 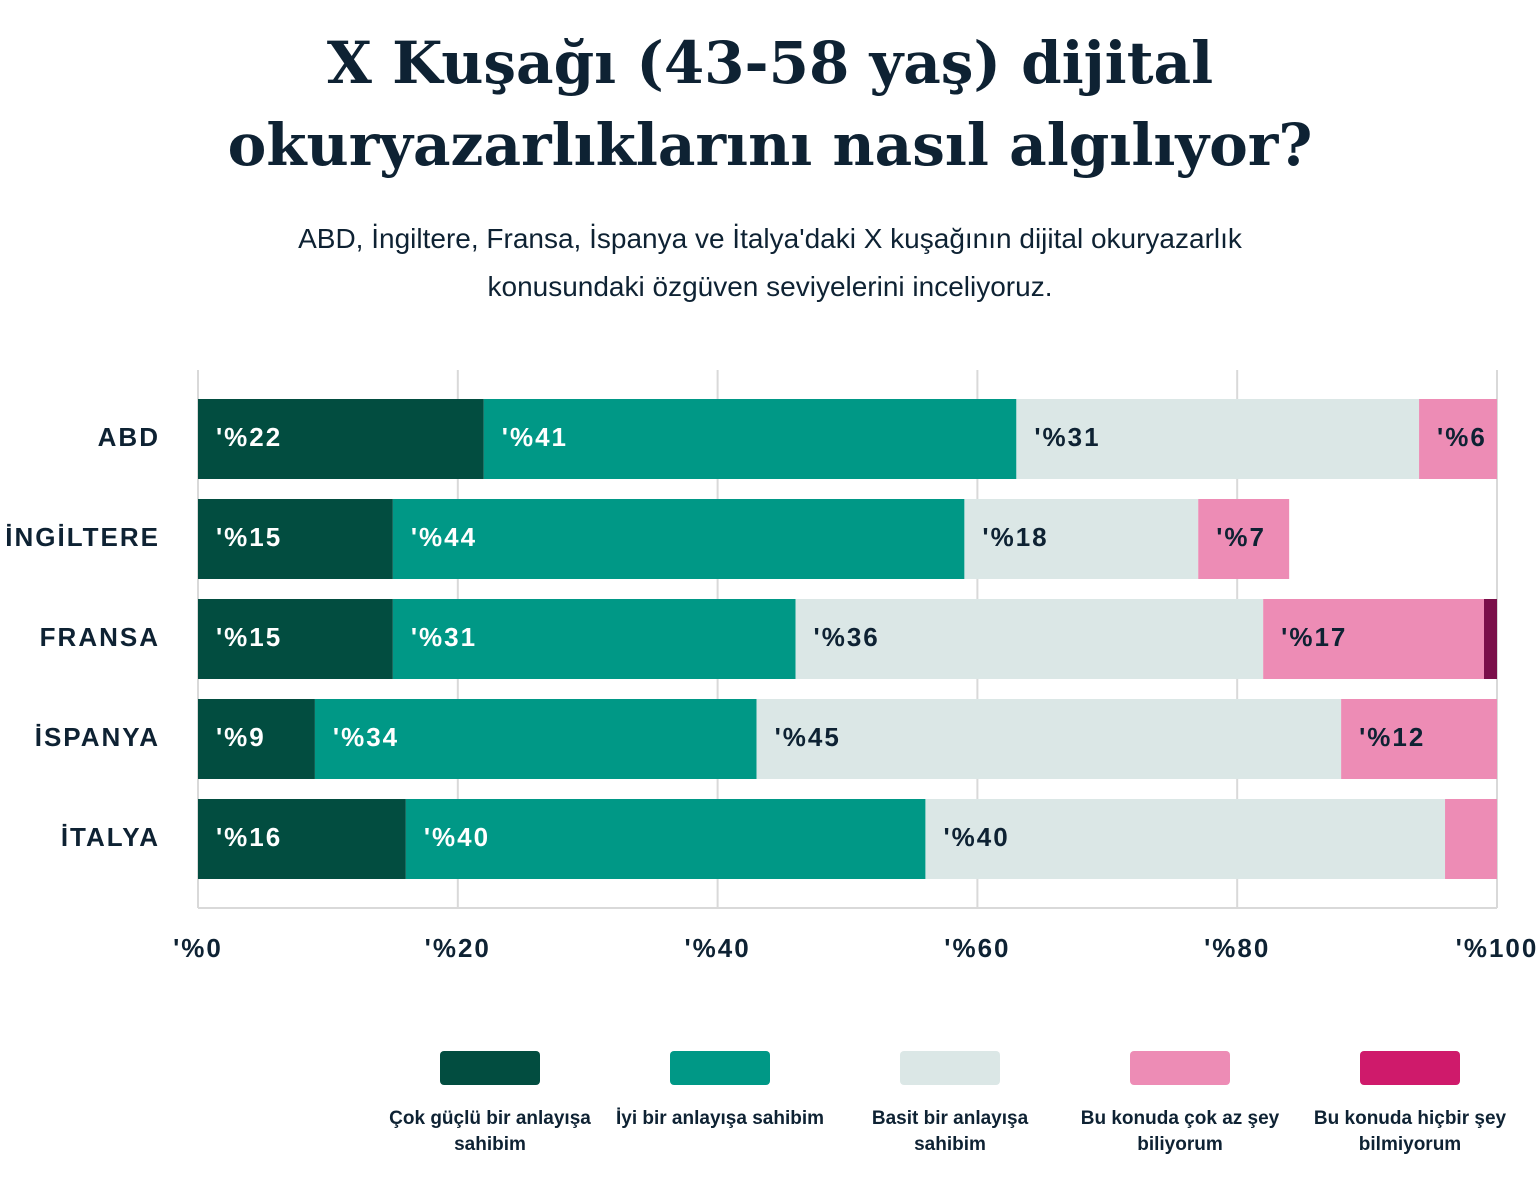 I want to click on legend-label: Bu konuda çok az şey biliyorum, so click(x=1180, y=1131).